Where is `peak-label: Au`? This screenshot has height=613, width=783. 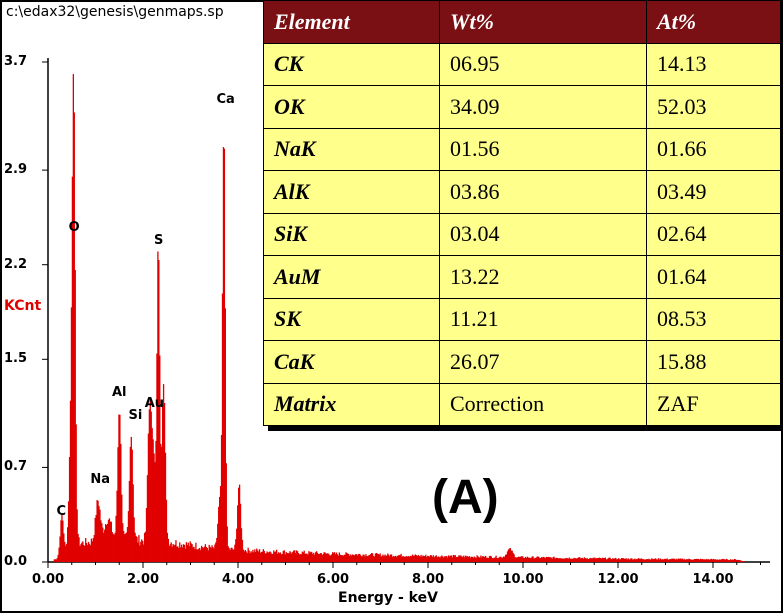
peak-label: Au is located at coordinates (154, 404).